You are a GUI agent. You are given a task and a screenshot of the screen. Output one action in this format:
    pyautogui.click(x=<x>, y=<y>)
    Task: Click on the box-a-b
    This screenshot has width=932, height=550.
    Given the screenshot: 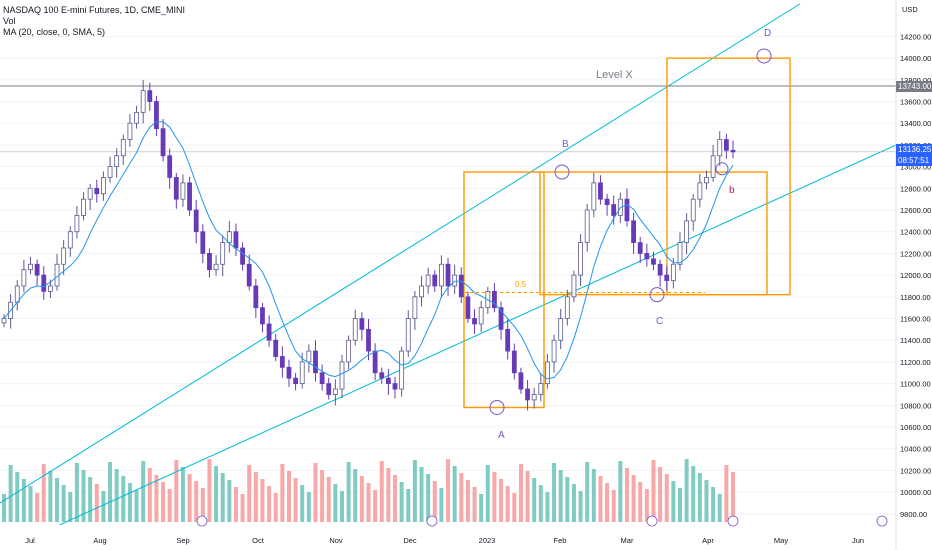 What is the action you would take?
    pyautogui.click(x=504, y=290)
    